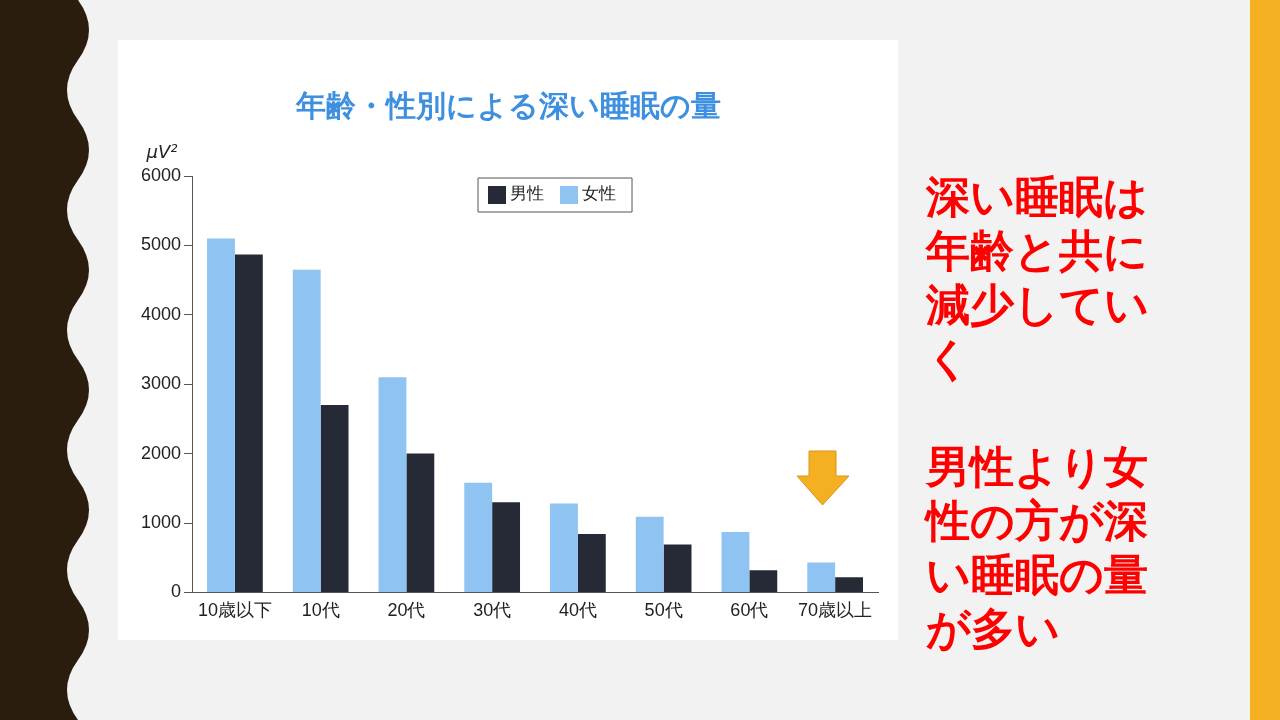 Image resolution: width=1280 pixels, height=720 pixels. Describe the element at coordinates (835, 610) in the screenshot. I see `x-tick-label: 70歳以上` at that location.